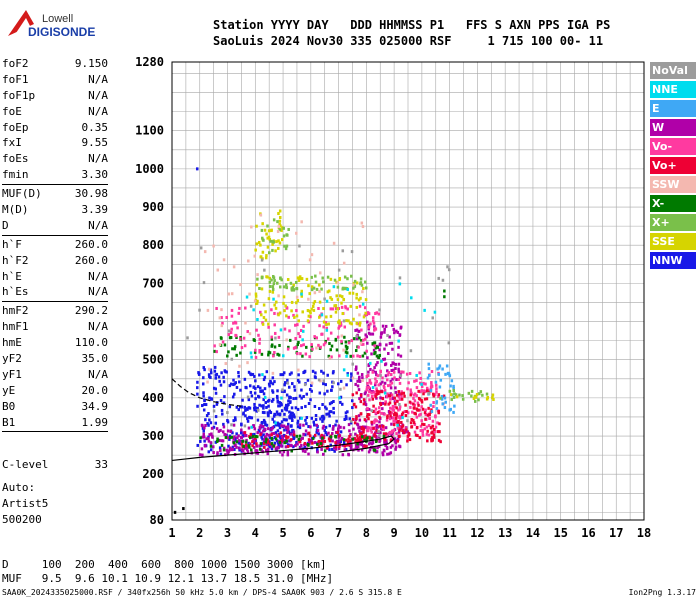 The height and width of the screenshot is (600, 700). Describe the element at coordinates (98, 292) in the screenshot. I see `parameter-value: N/A` at that location.